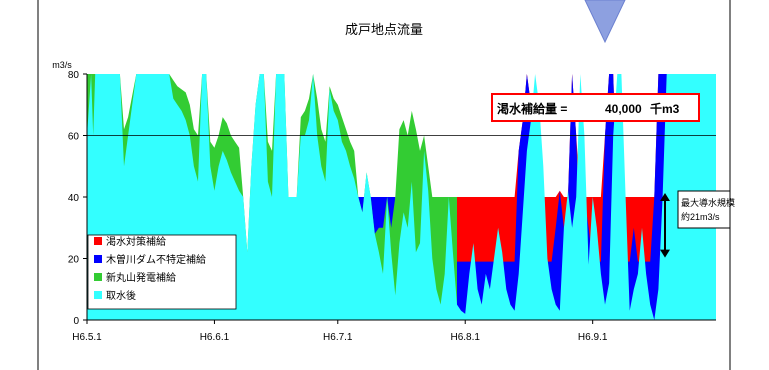 Image resolution: width=769 pixels, height=370 pixels. Describe the element at coordinates (62, 65) in the screenshot. I see `y-axis-unit: m3/s` at that location.